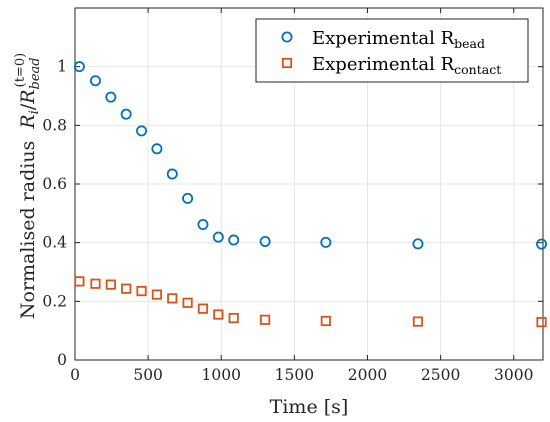  I want to click on x-tick-label: 1500, so click(294, 375).